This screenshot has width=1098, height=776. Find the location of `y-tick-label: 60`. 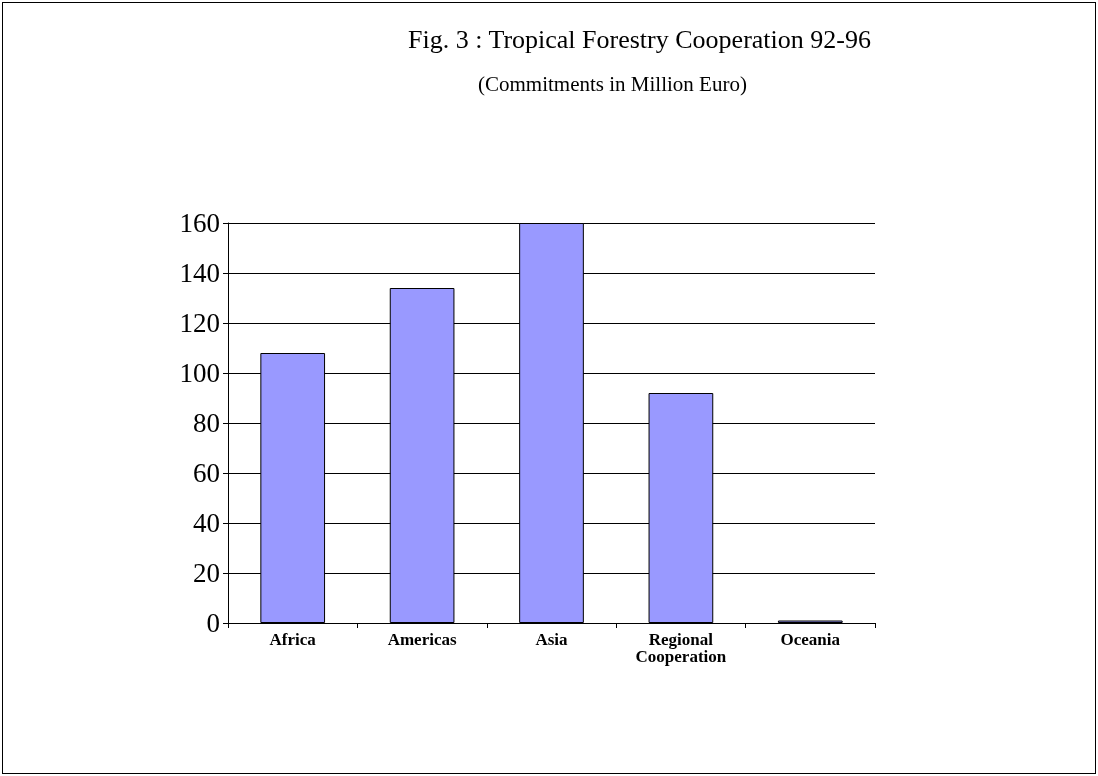

y-tick-label: 60 is located at coordinates (206, 473).